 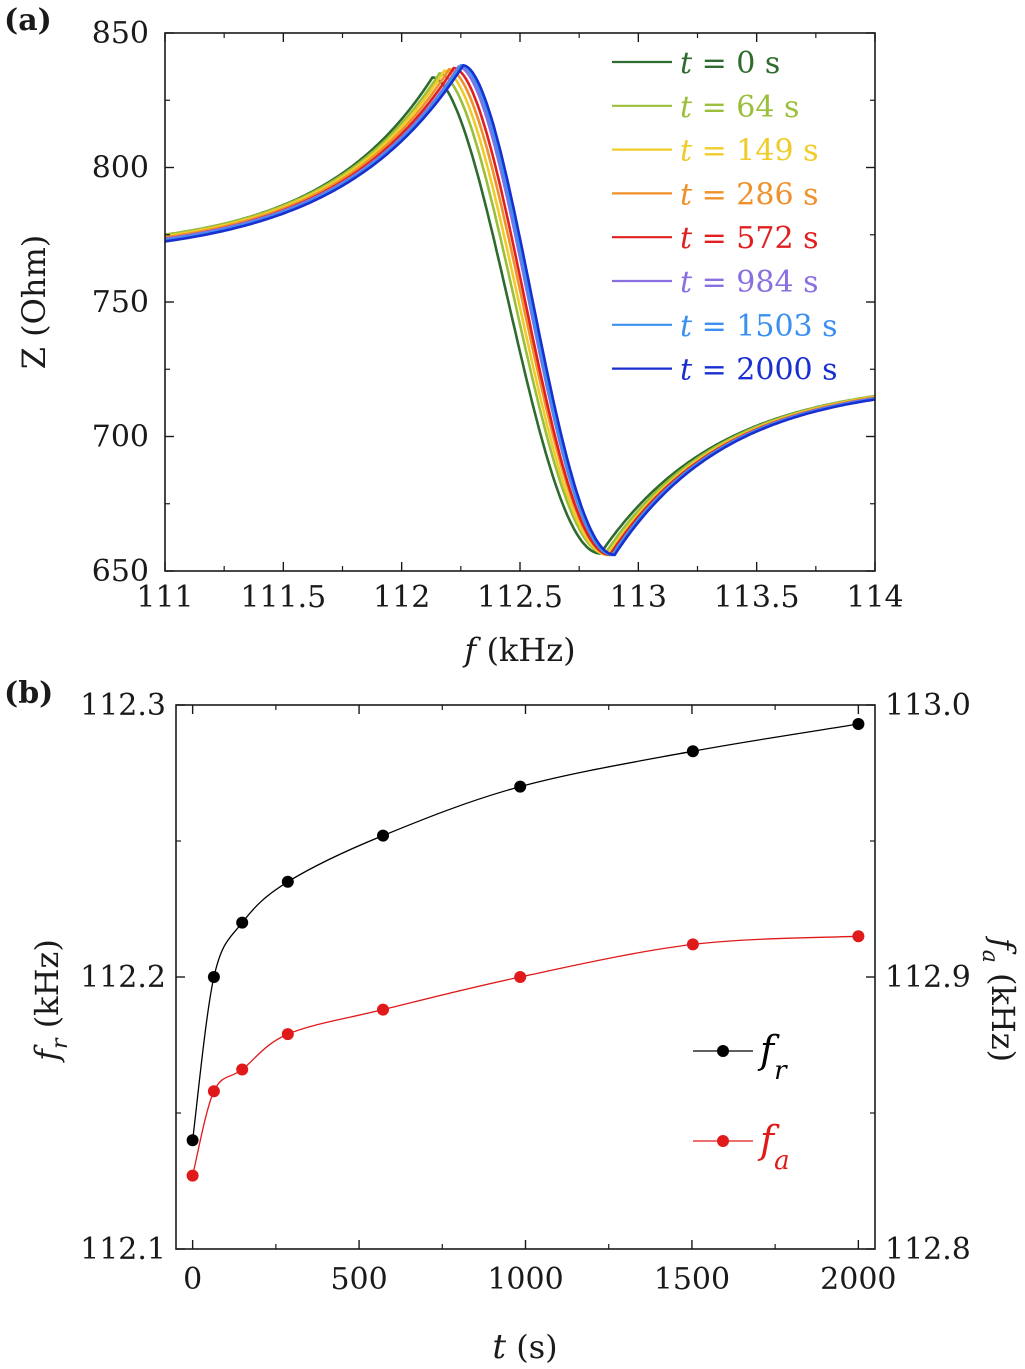 What do you see at coordinates (749, 151) in the screenshot?
I see `legend-entry: t = 149 s` at bounding box center [749, 151].